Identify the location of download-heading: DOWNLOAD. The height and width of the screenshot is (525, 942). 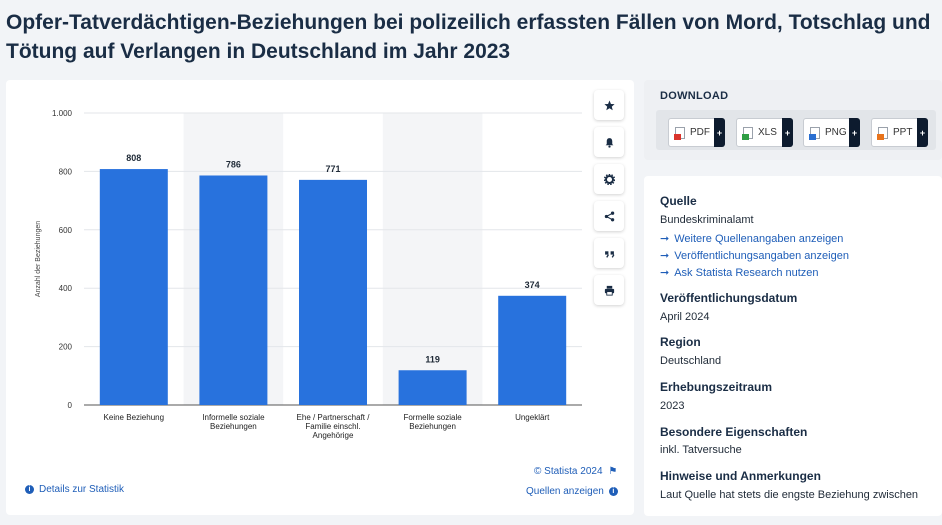
(694, 96).